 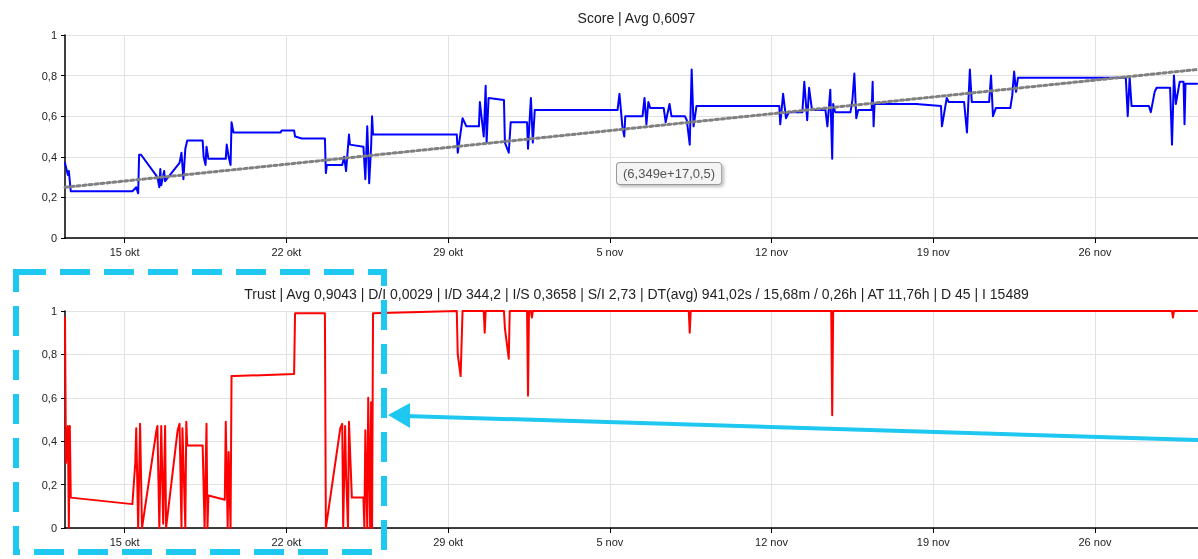 What do you see at coordinates (669, 173) in the screenshot?
I see `annotation: (6,349e+17,0,5)` at bounding box center [669, 173].